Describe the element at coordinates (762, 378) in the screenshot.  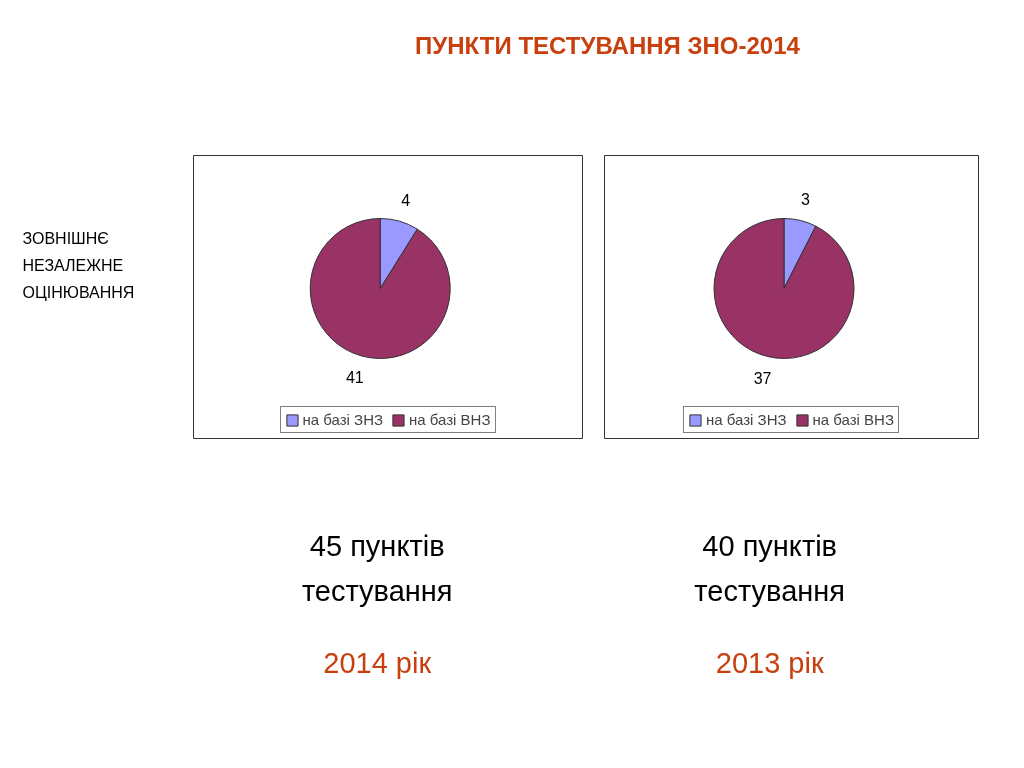
I see `data-label: 37` at that location.